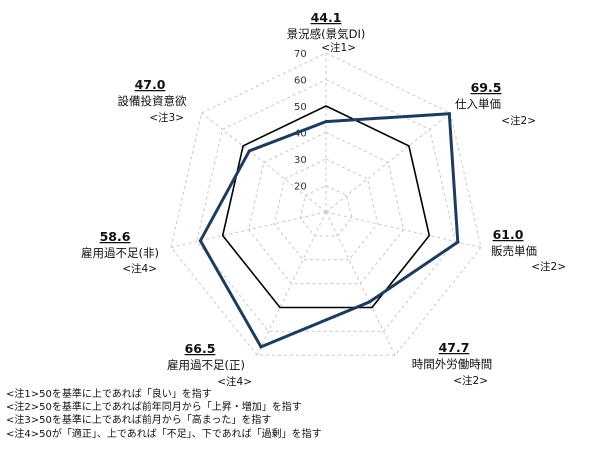  I want to click on axis-label-0: 景況感(景気DI), so click(326, 34).